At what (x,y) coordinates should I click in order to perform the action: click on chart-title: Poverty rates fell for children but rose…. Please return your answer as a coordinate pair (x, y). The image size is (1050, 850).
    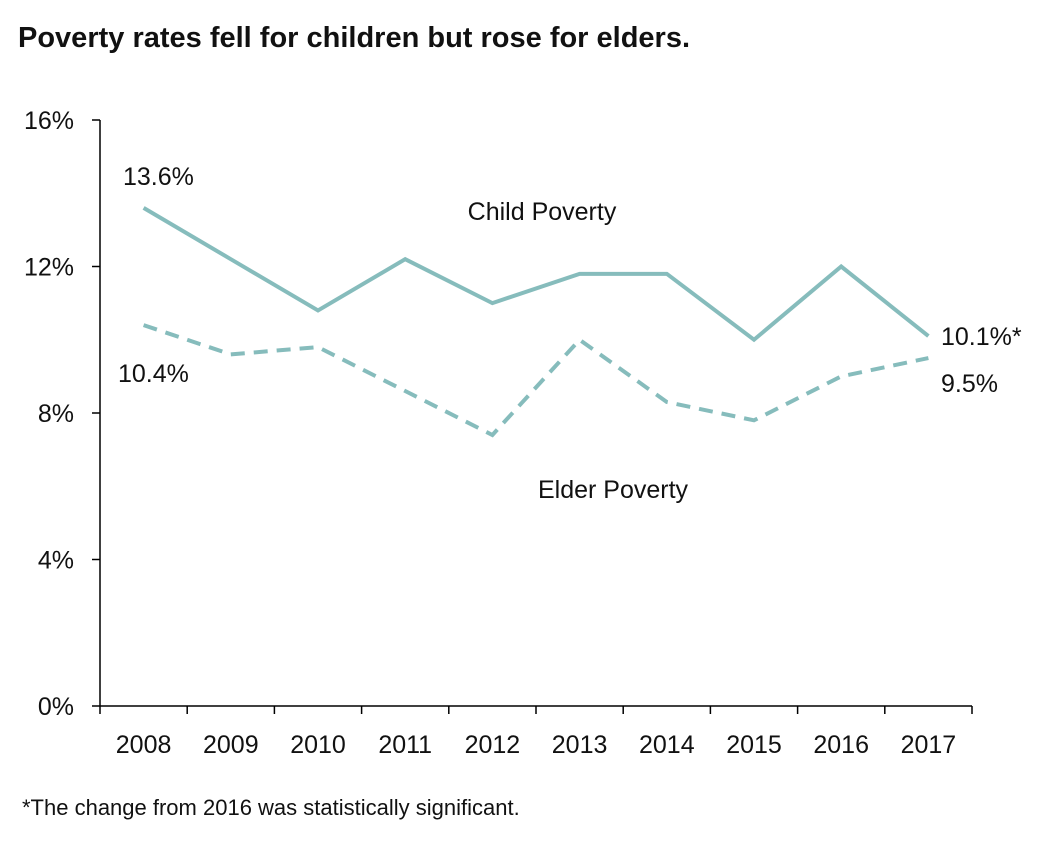
    Looking at the image, I should click on (354, 38).